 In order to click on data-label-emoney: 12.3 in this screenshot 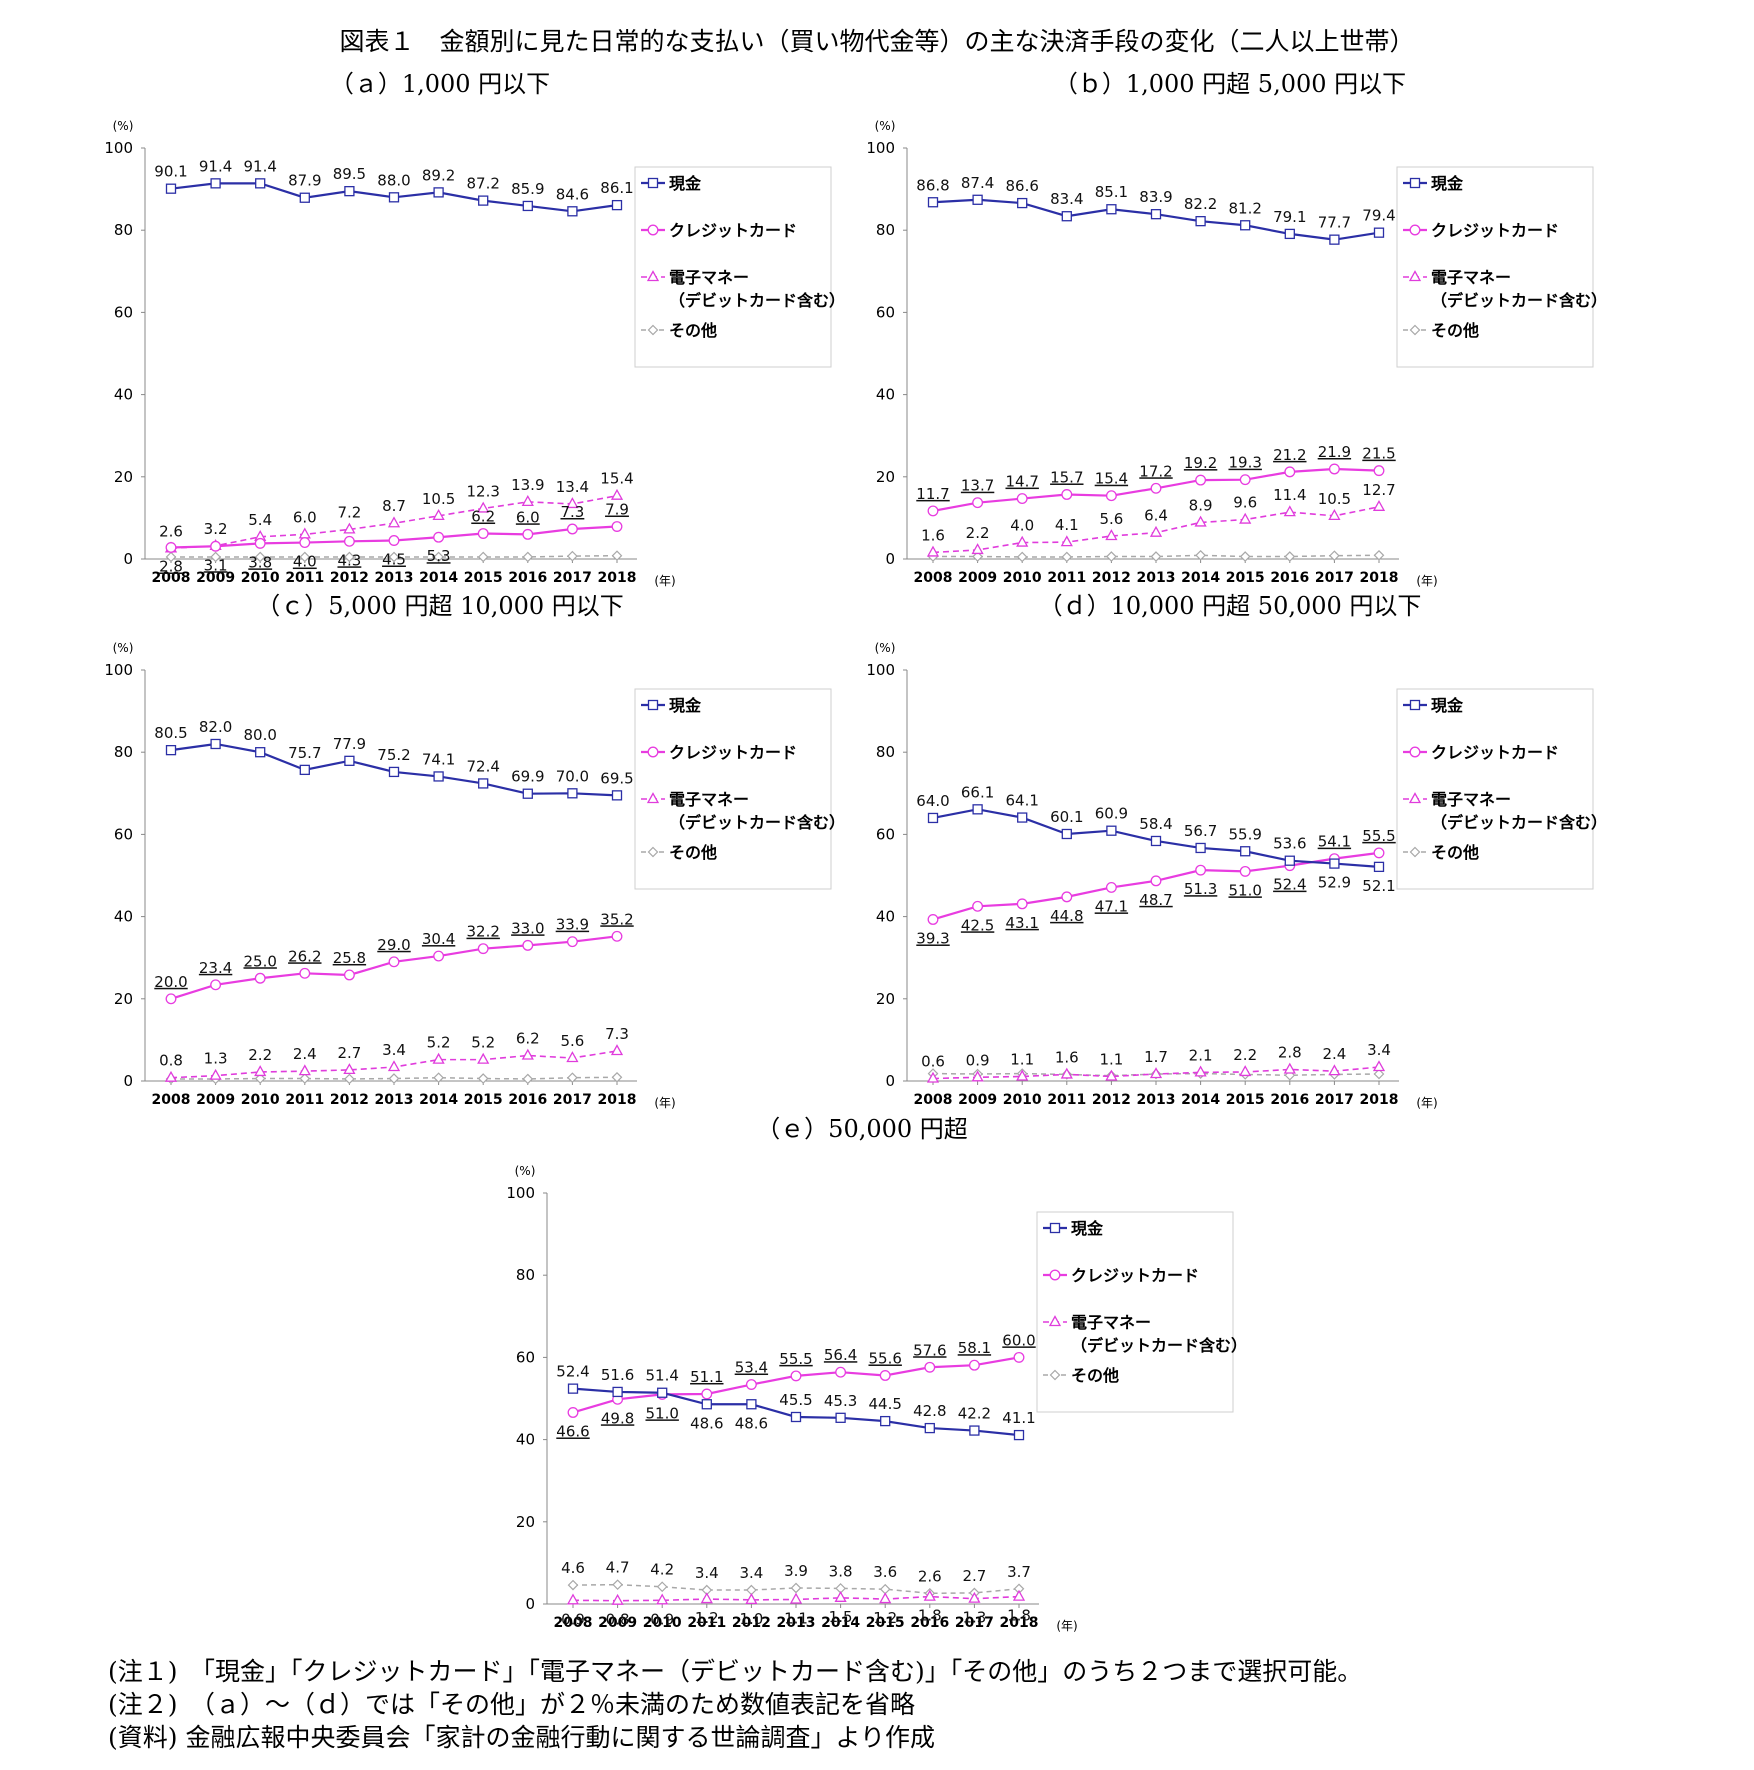, I will do `click(482, 491)`.